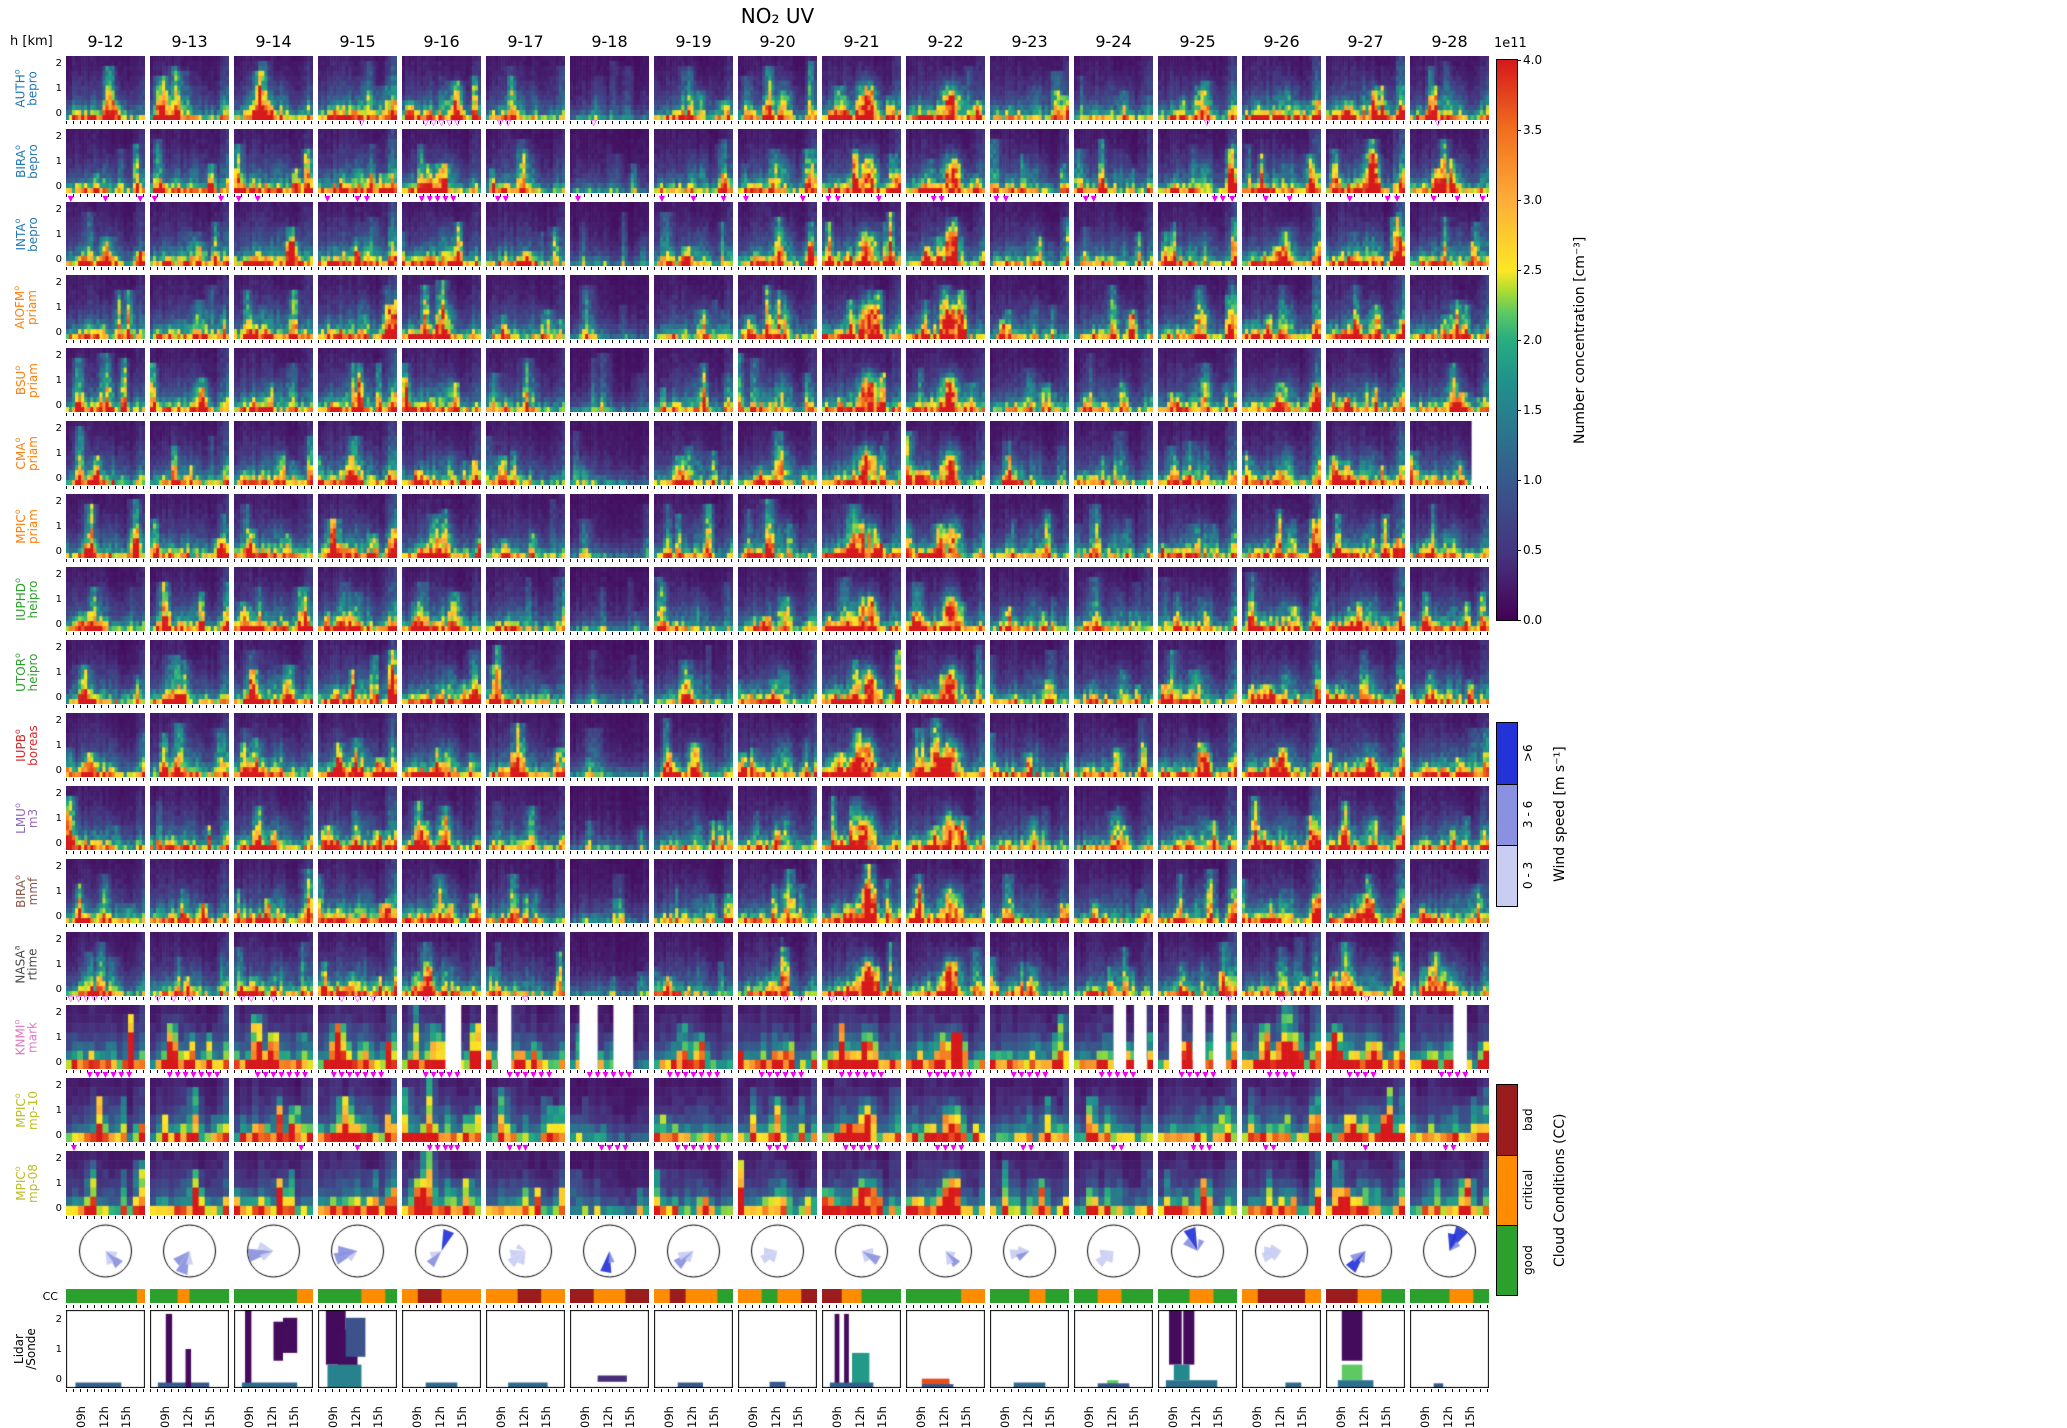 This screenshot has height=1428, width=2067. I want to click on lidar-row-label: Lidar /Sonde, so click(25, 1349).